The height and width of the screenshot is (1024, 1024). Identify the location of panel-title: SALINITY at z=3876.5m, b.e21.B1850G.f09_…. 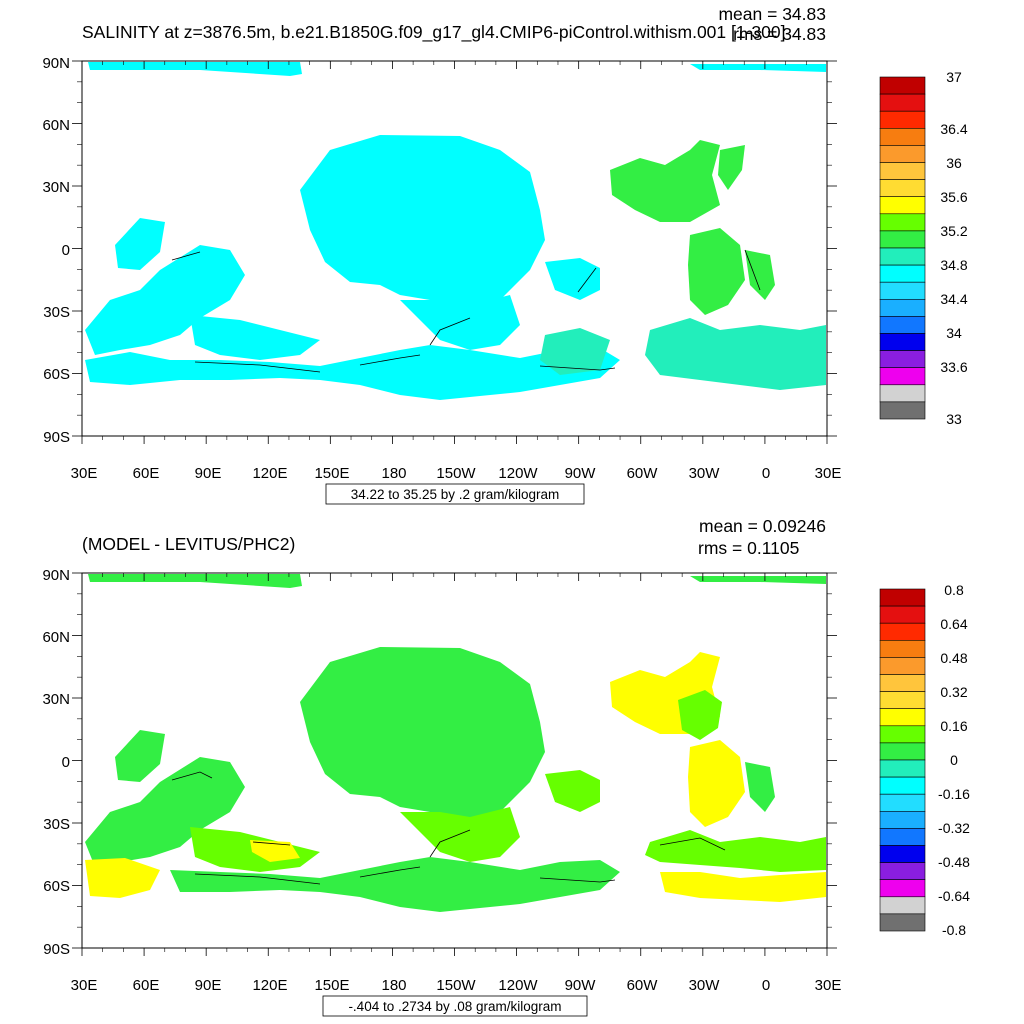
(434, 32).